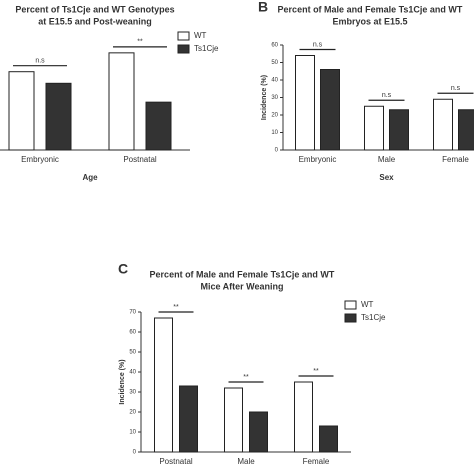 The height and width of the screenshot is (474, 474). I want to click on chart-title: Percent of Ts1Cje and WT Genotypes, so click(94, 9).